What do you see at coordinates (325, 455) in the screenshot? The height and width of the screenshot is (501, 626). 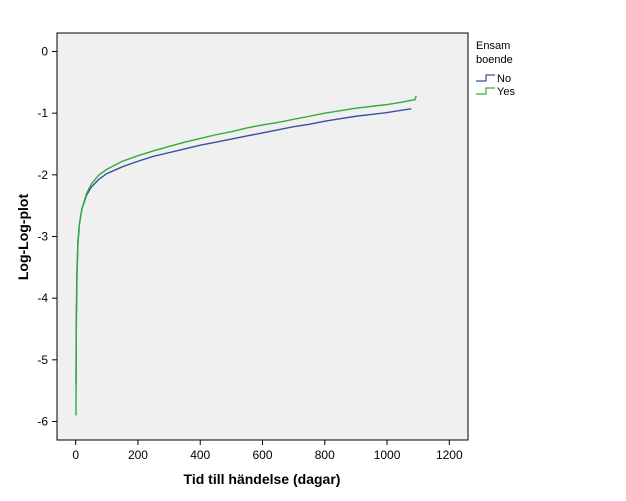 I see `x-tick-label: 800` at bounding box center [325, 455].